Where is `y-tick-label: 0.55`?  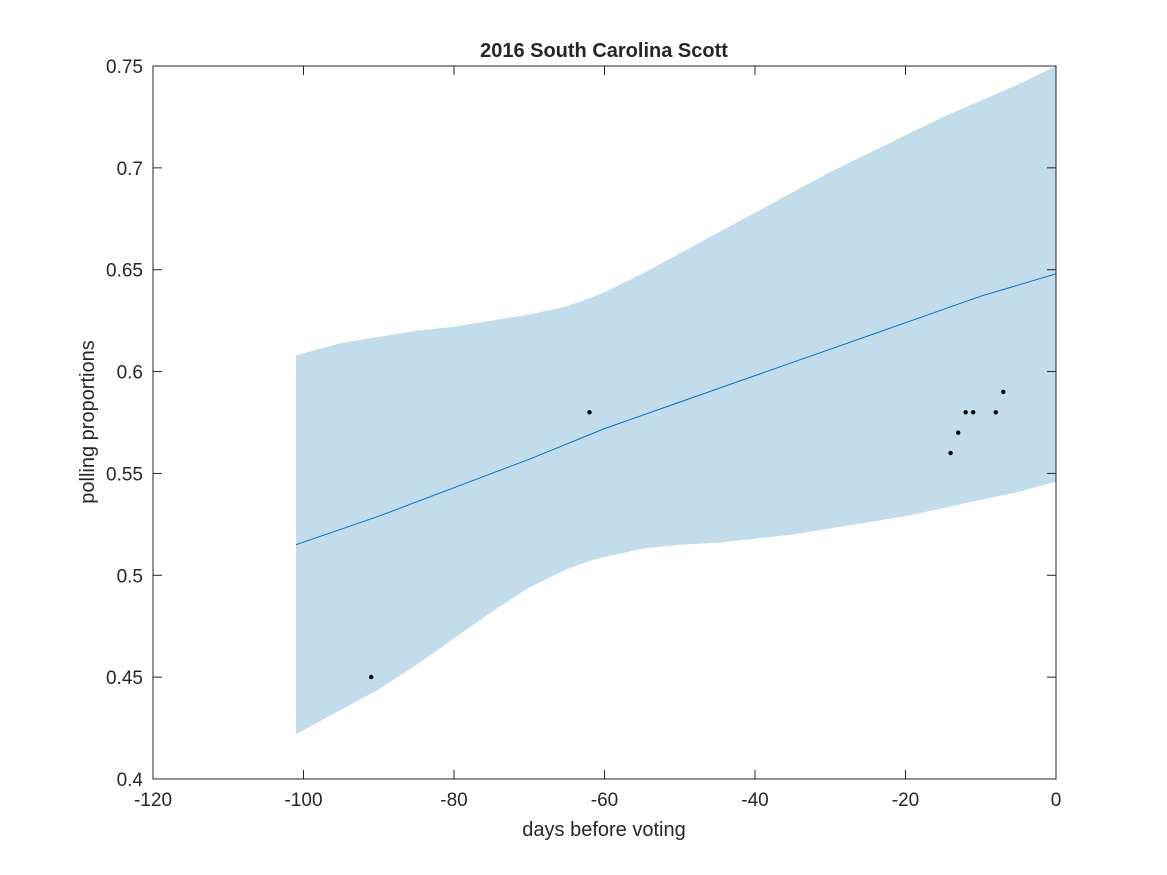 y-tick-label: 0.55 is located at coordinates (124, 474).